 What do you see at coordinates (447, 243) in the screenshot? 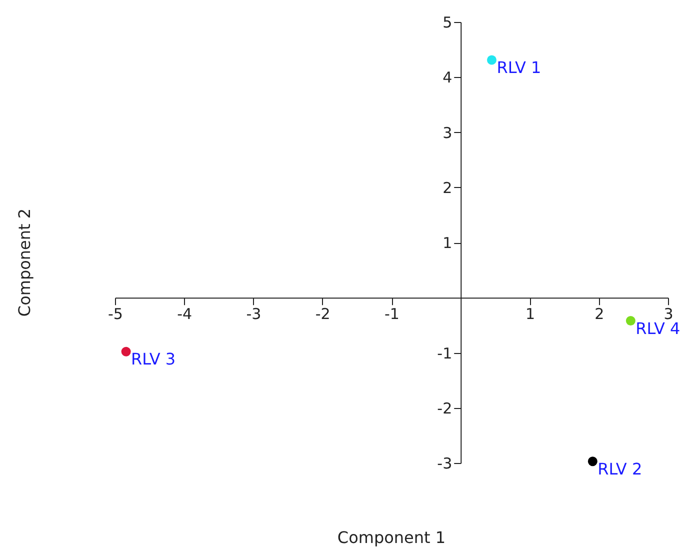
I see `y-tick-label: 1` at bounding box center [447, 243].